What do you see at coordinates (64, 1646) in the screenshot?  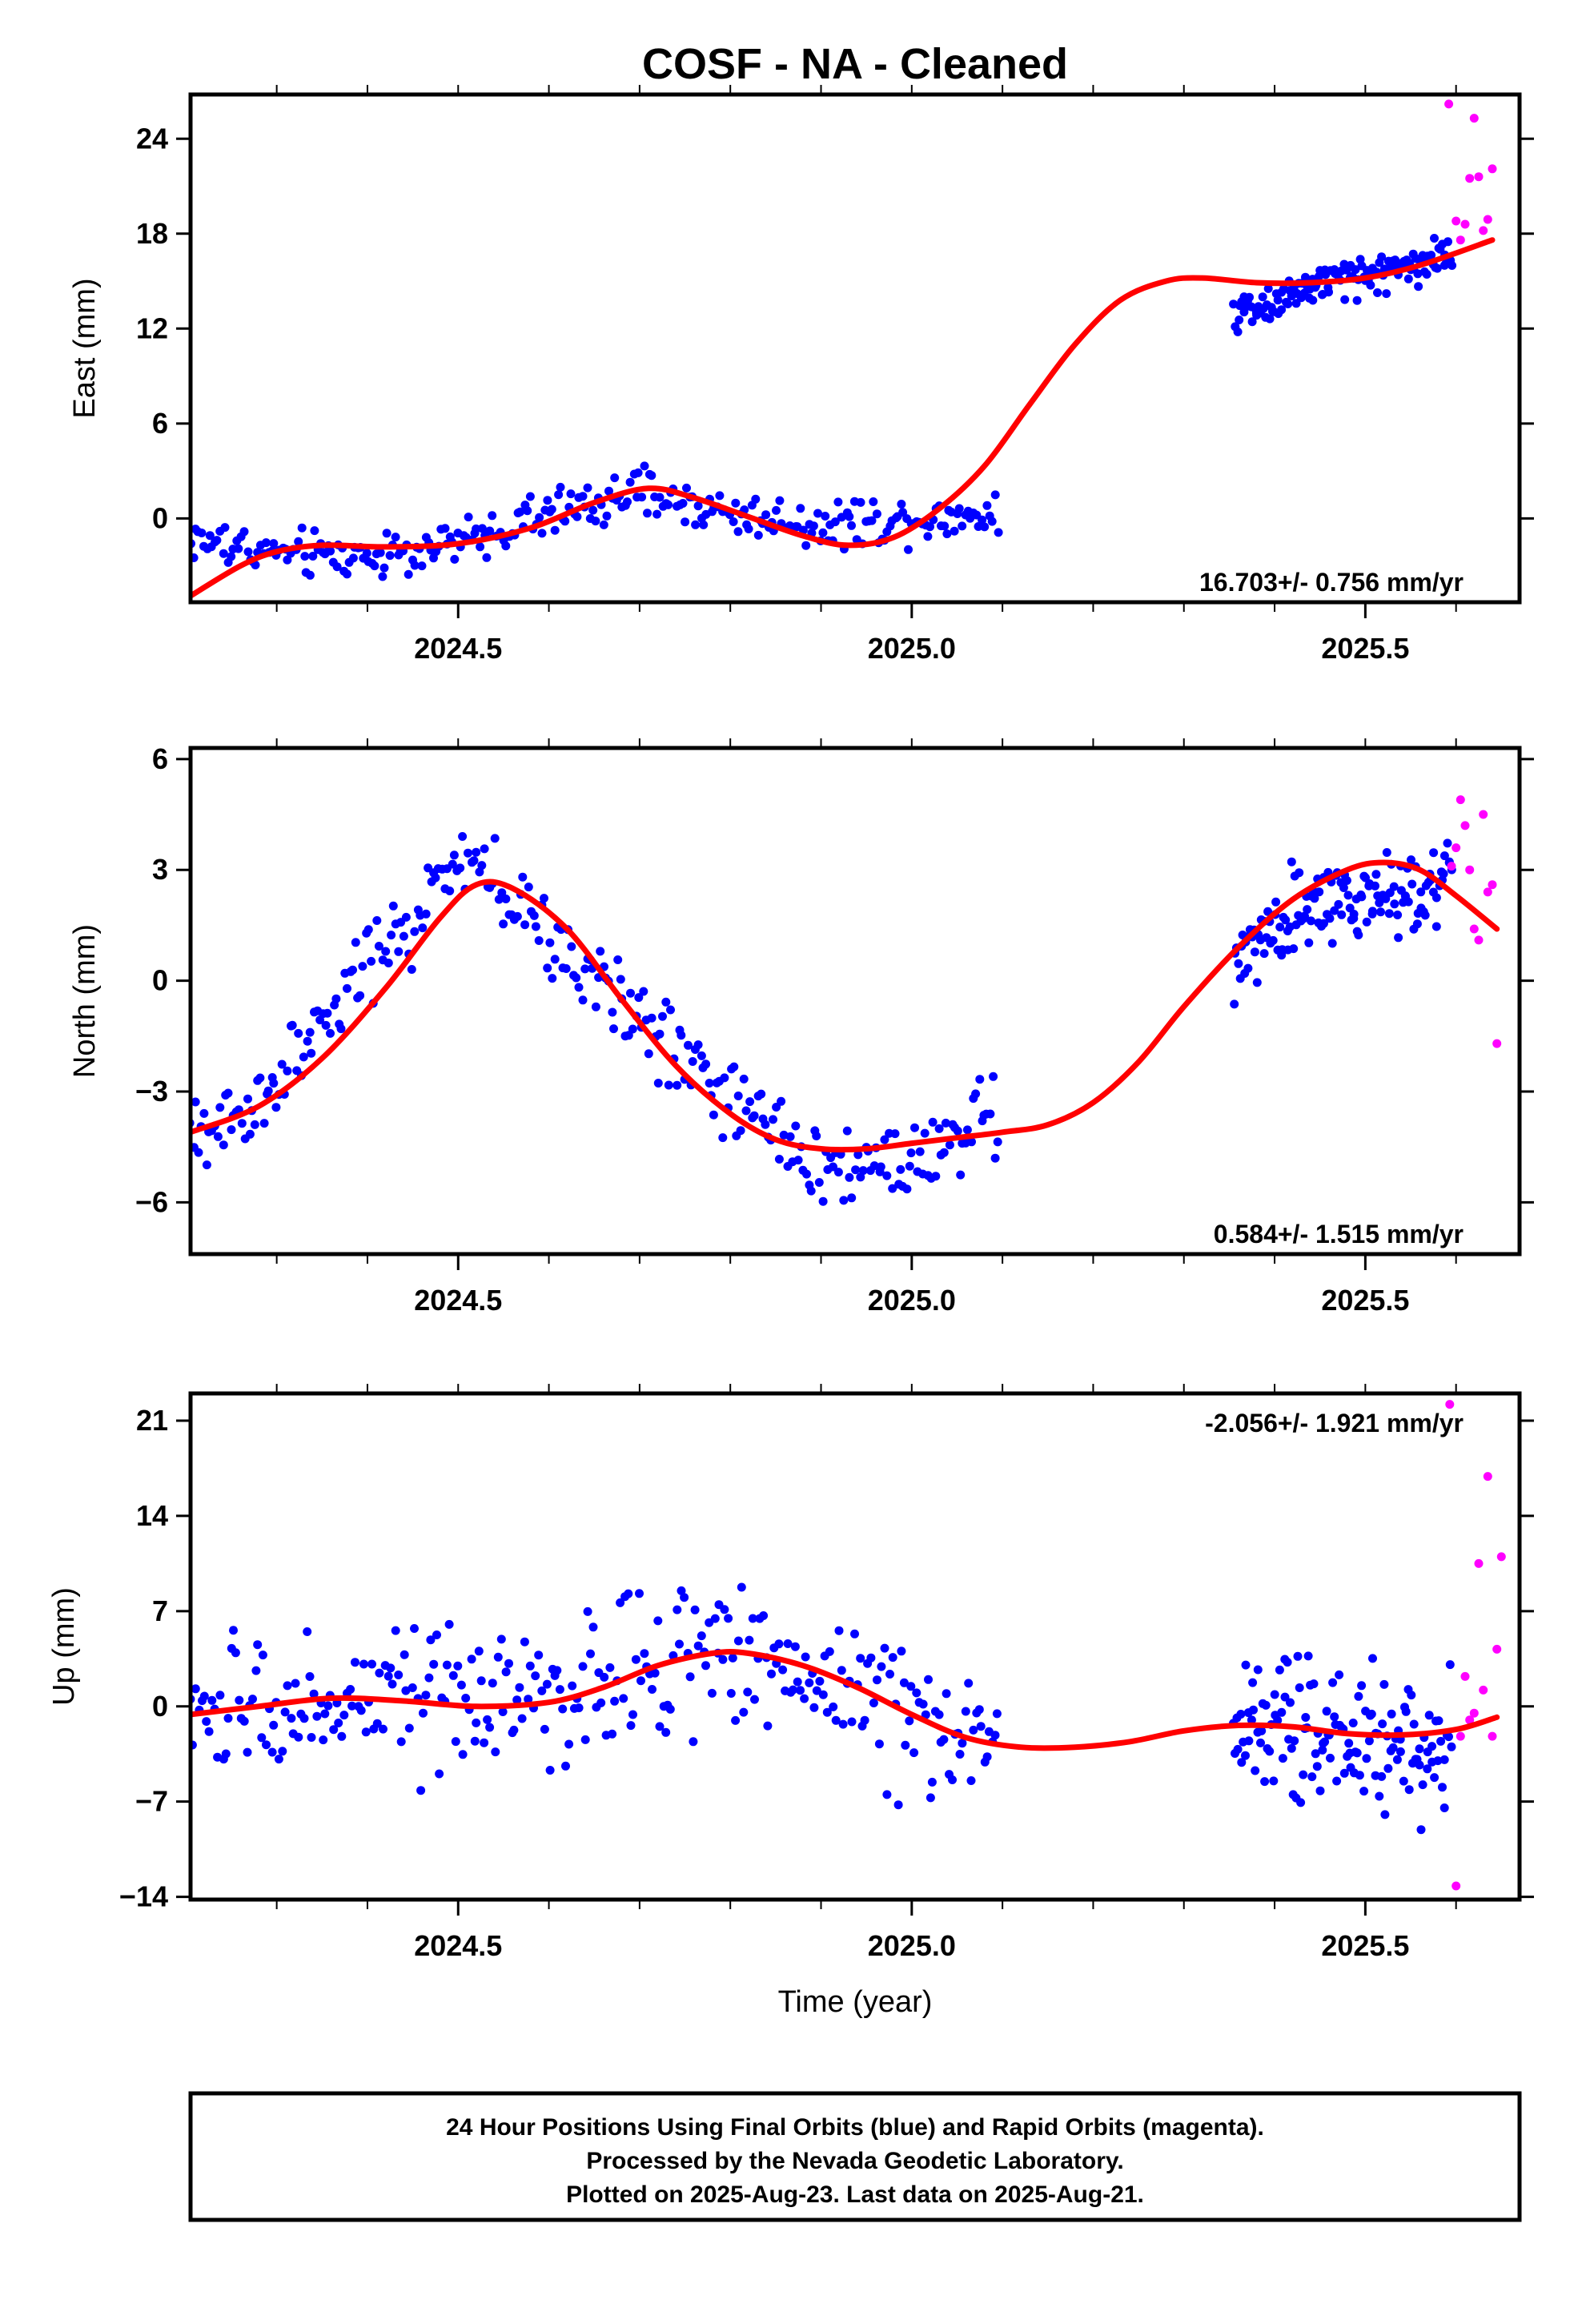 I see `y-axis-label-up: Up (mm)` at bounding box center [64, 1646].